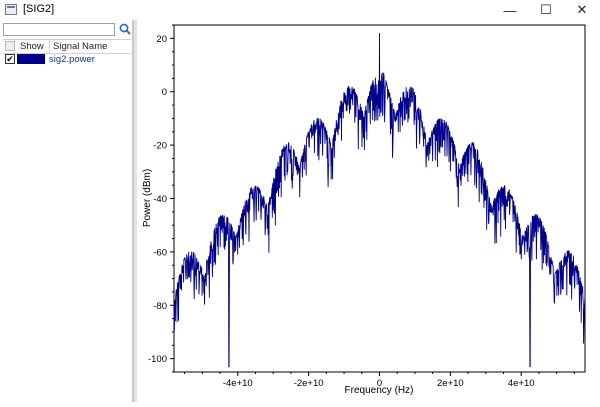 The image size is (600, 407). Describe the element at coordinates (39, 9) in the screenshot. I see `window-title: [SIG2]` at that location.